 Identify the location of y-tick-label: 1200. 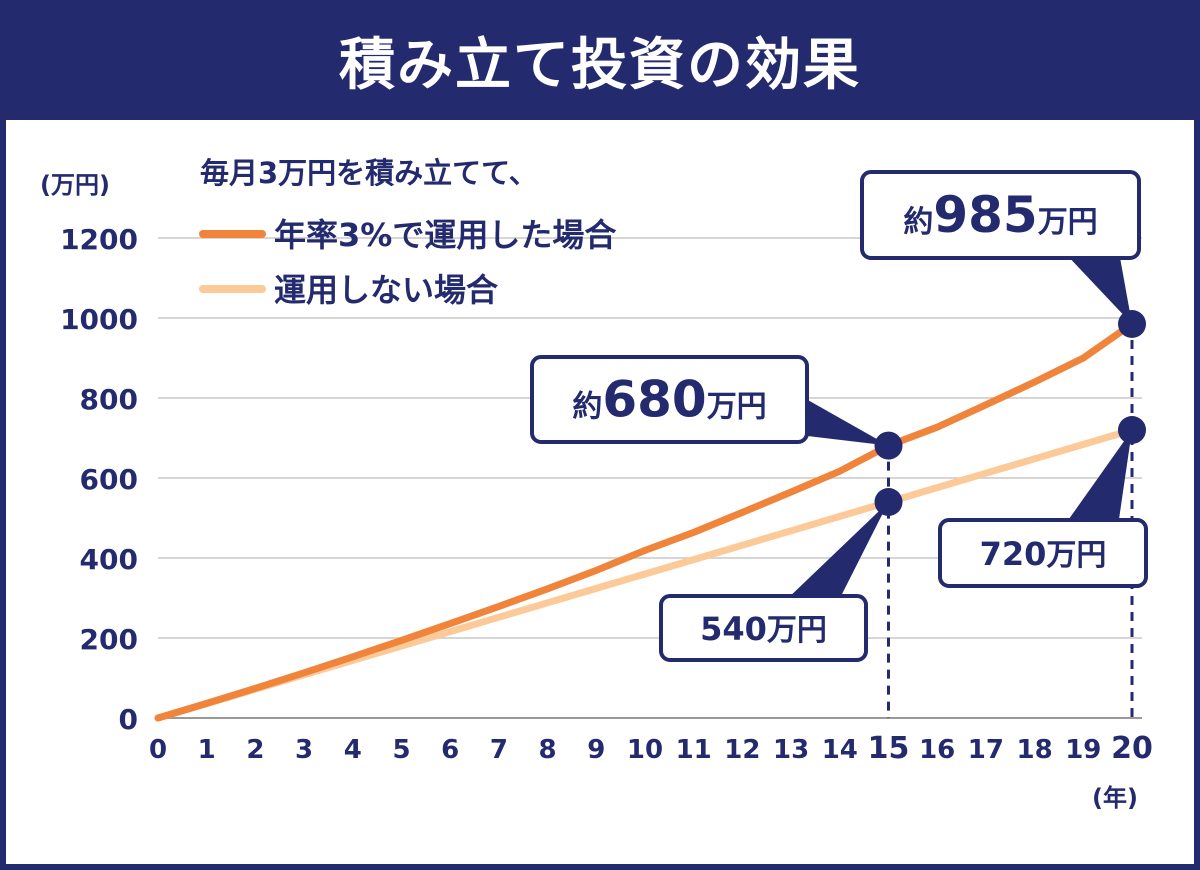
(99, 239).